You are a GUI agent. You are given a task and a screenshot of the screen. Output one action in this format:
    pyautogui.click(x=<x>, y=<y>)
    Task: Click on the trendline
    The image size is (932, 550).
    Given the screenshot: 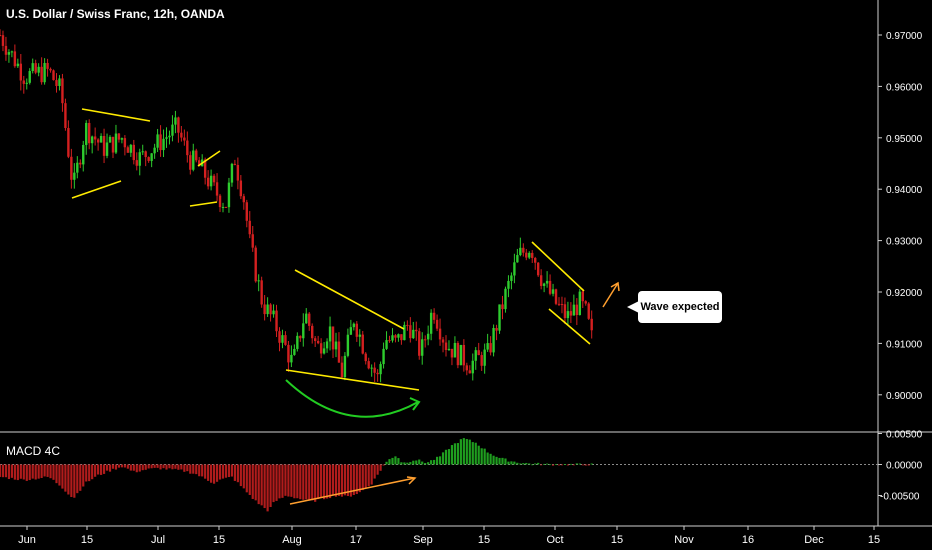 What is the action you would take?
    pyautogui.click(x=349, y=299)
    